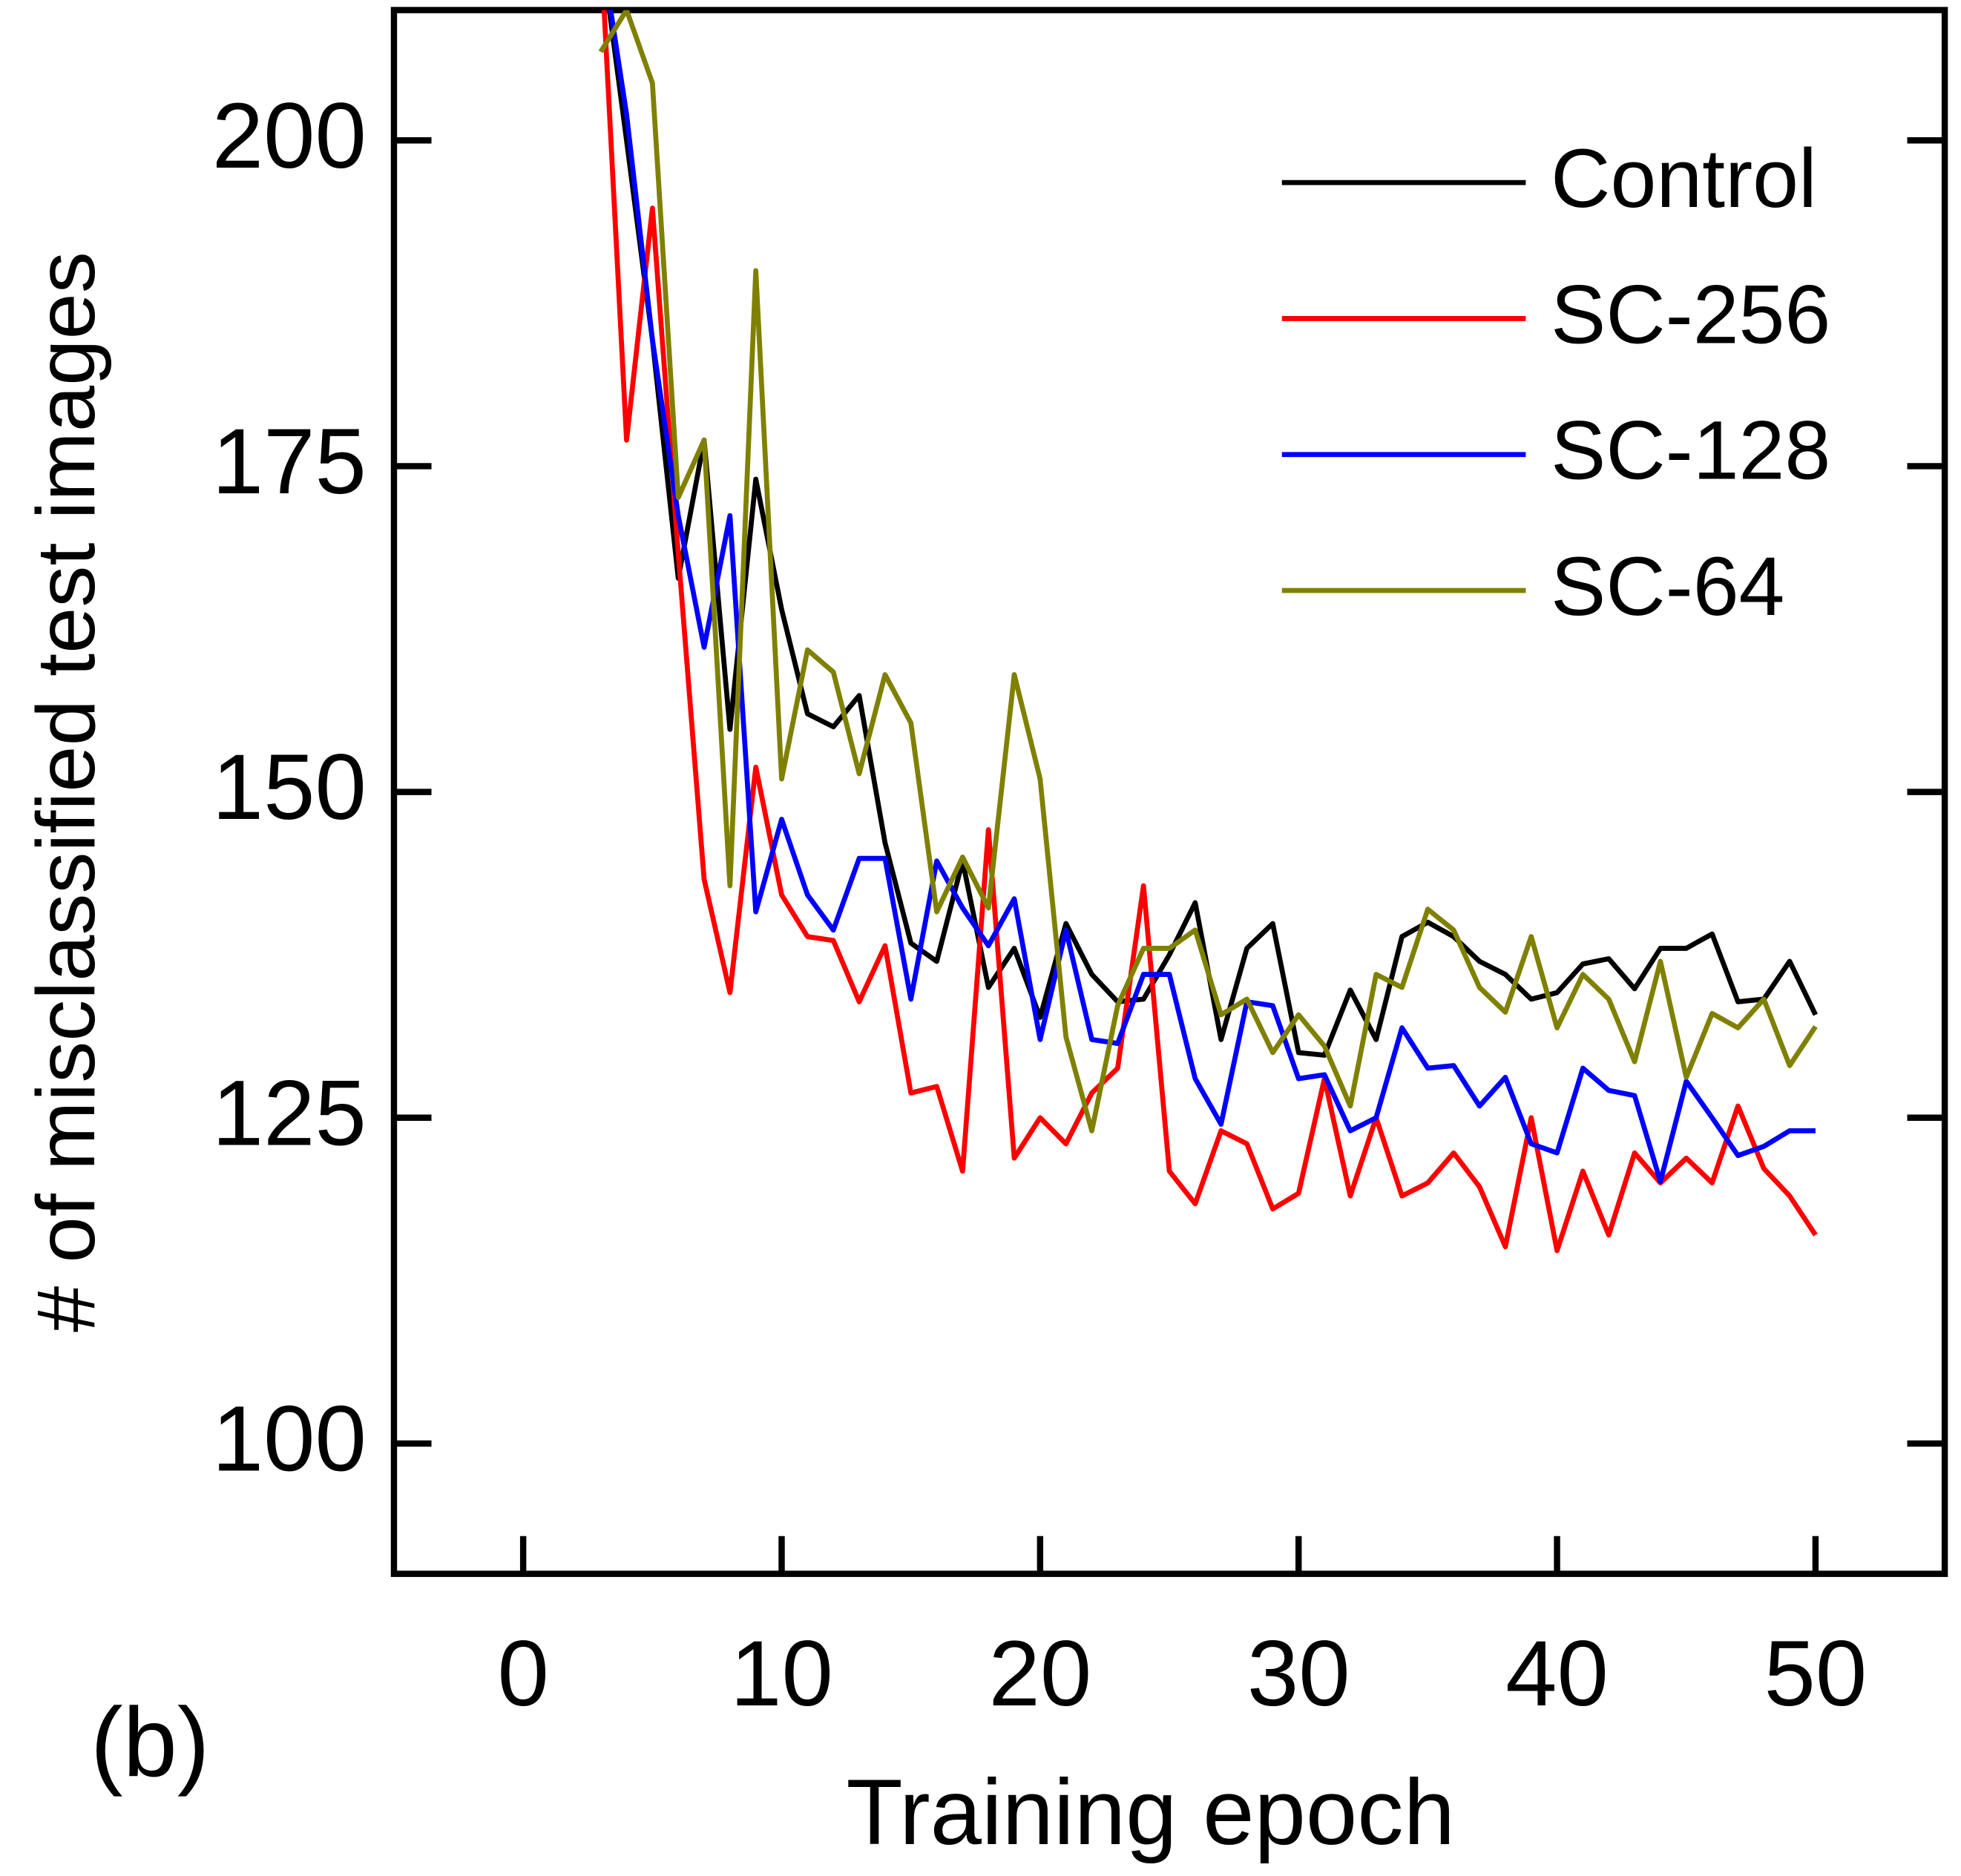  What do you see at coordinates (1684, 178) in the screenshot?
I see `legend-label: Control` at bounding box center [1684, 178].